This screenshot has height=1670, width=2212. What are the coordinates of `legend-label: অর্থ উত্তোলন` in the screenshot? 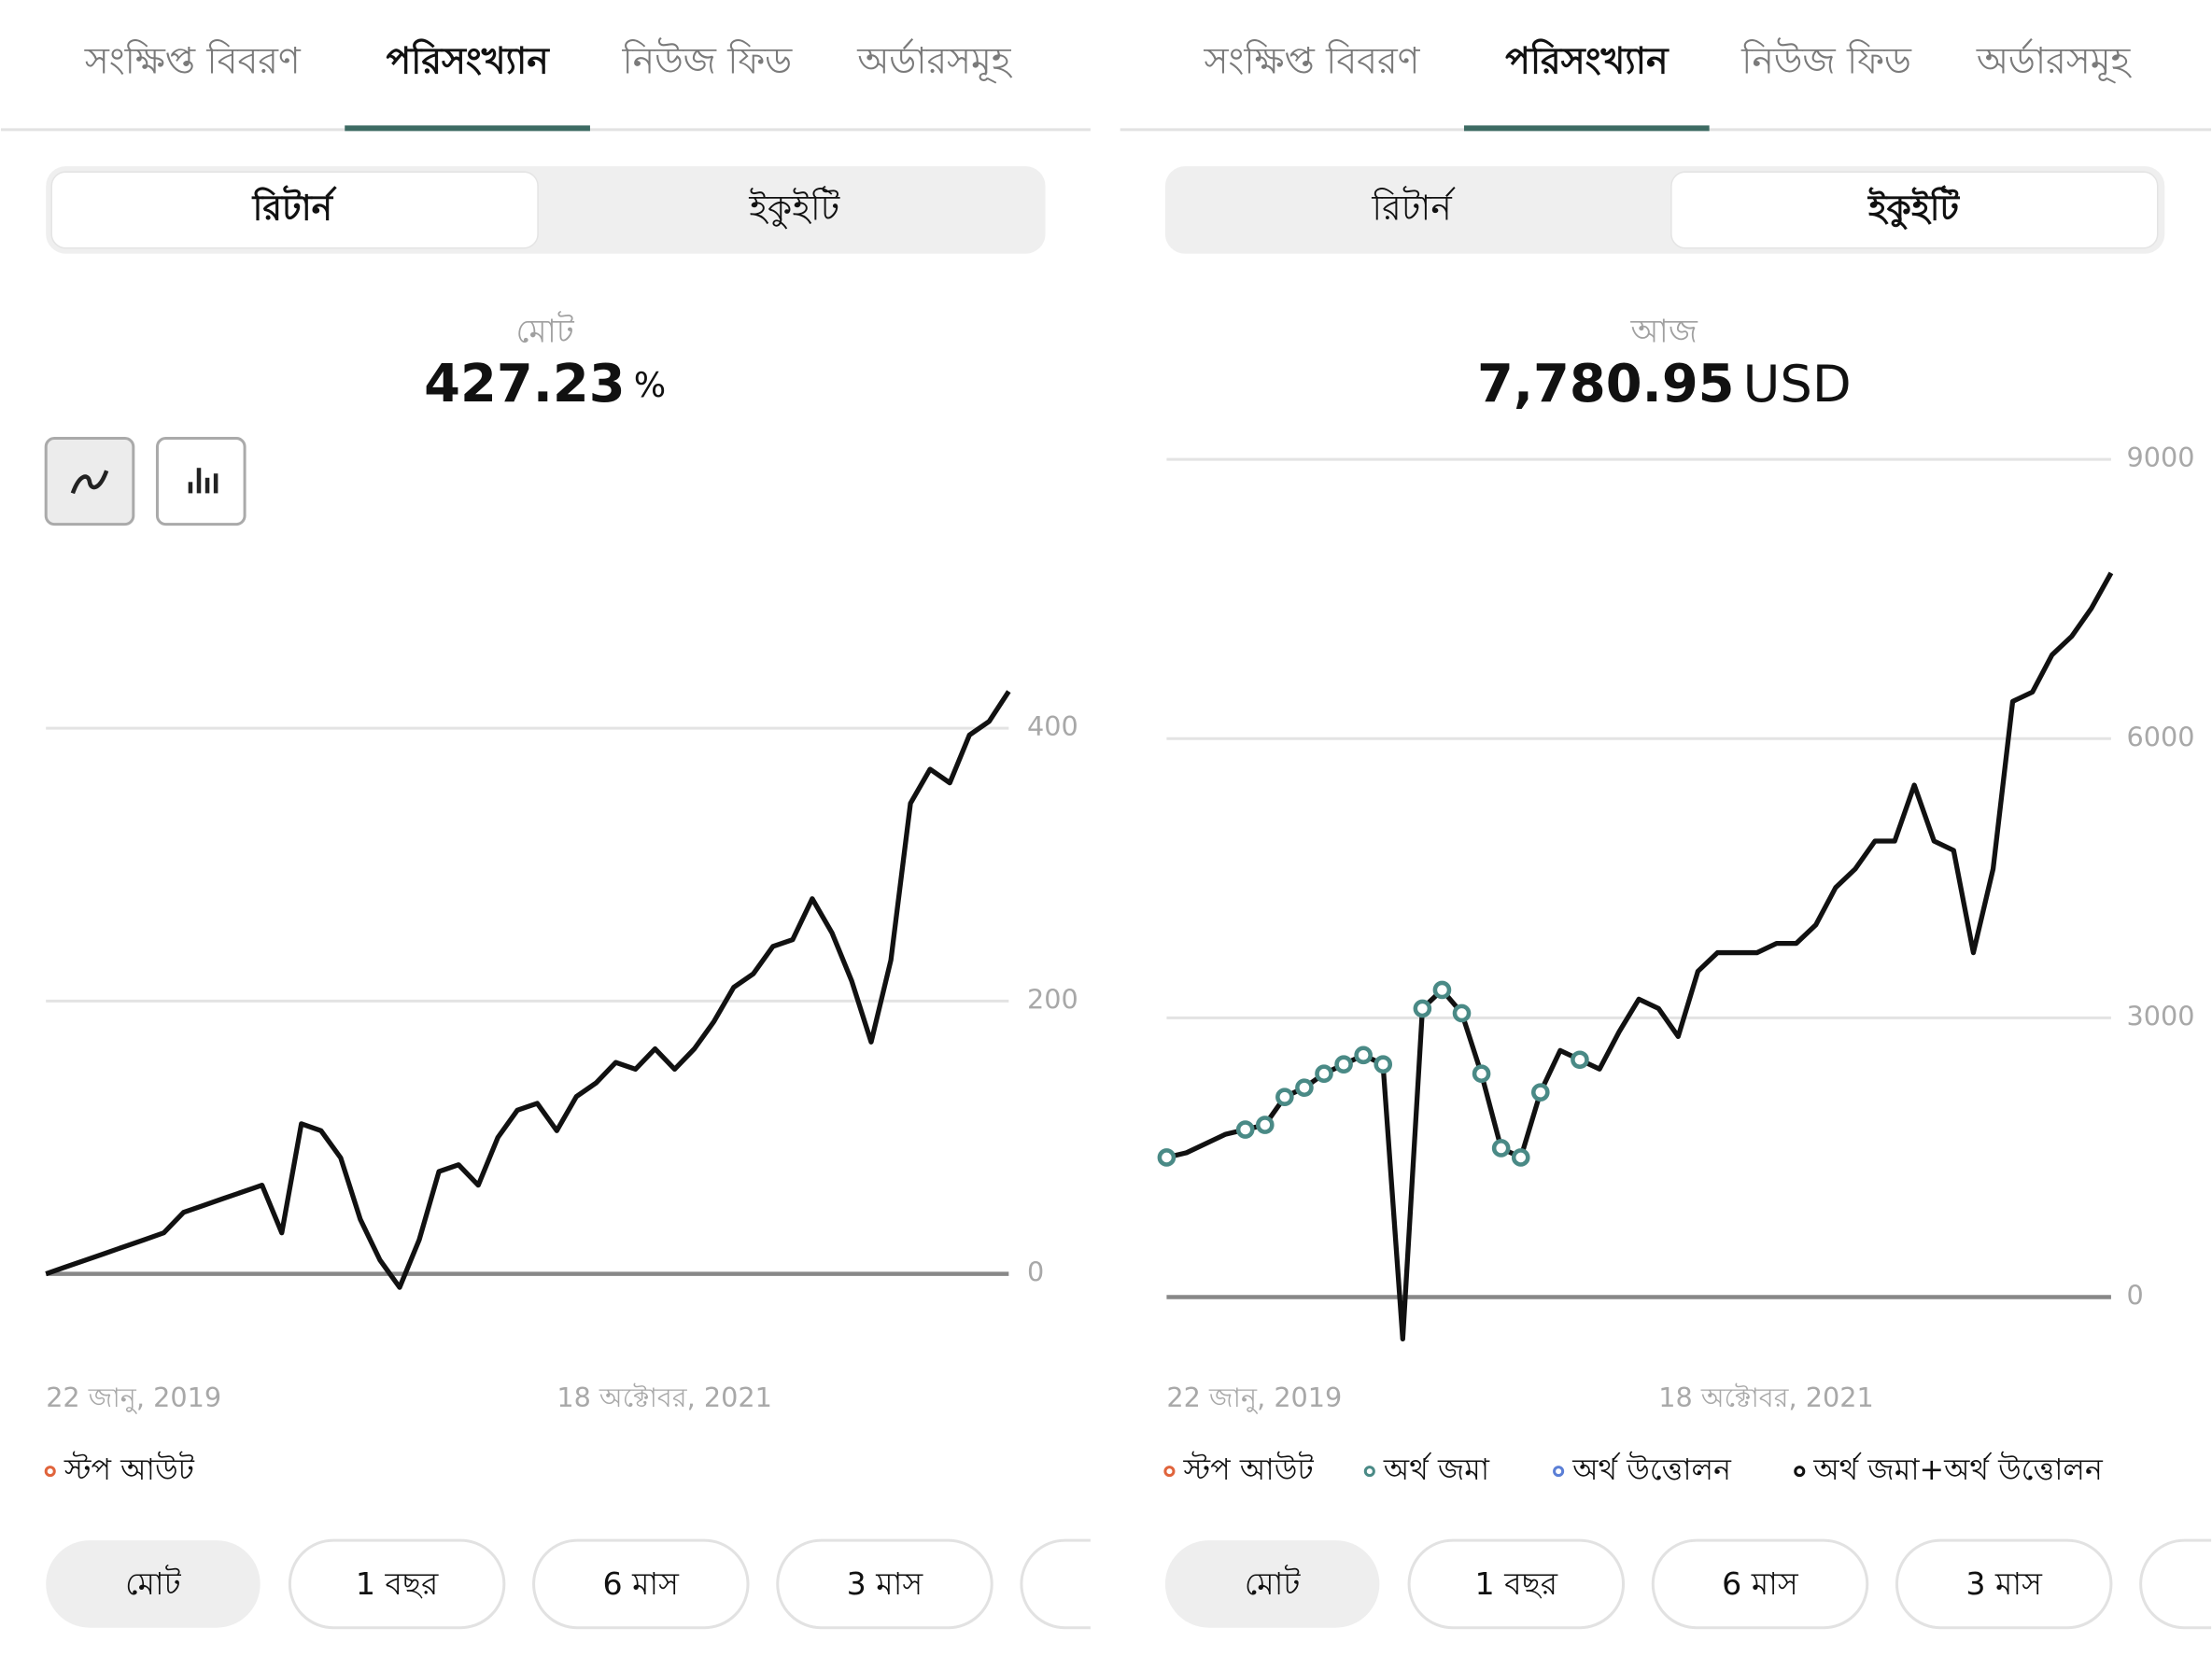 It's located at (1651, 1469).